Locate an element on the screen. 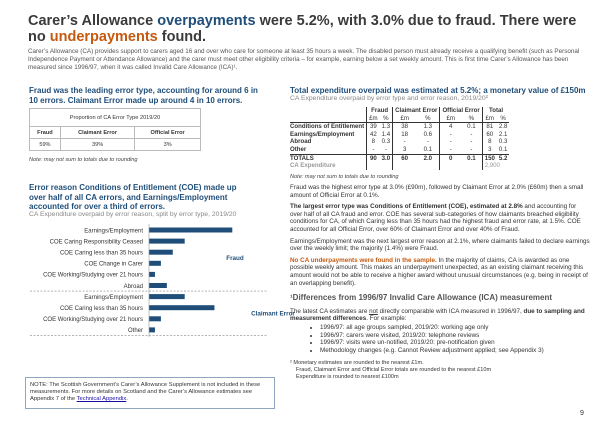  row-label: CA Expenditure is located at coordinates (313, 166).